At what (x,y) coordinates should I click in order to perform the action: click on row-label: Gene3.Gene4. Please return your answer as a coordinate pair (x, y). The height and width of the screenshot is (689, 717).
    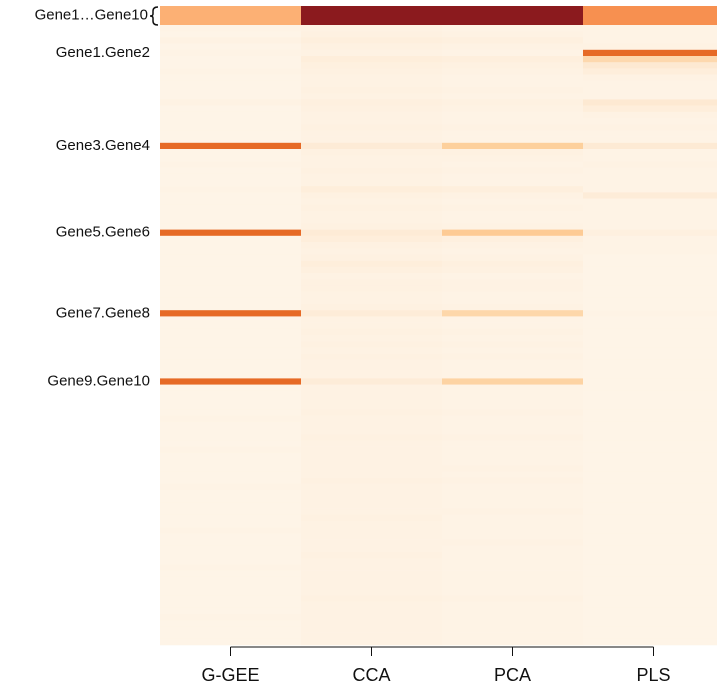
    Looking at the image, I should click on (103, 145).